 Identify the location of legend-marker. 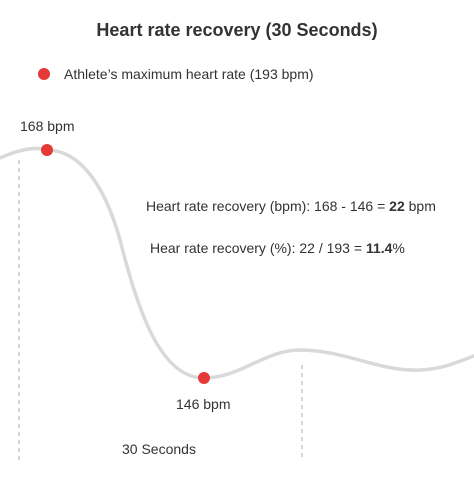
(44, 74).